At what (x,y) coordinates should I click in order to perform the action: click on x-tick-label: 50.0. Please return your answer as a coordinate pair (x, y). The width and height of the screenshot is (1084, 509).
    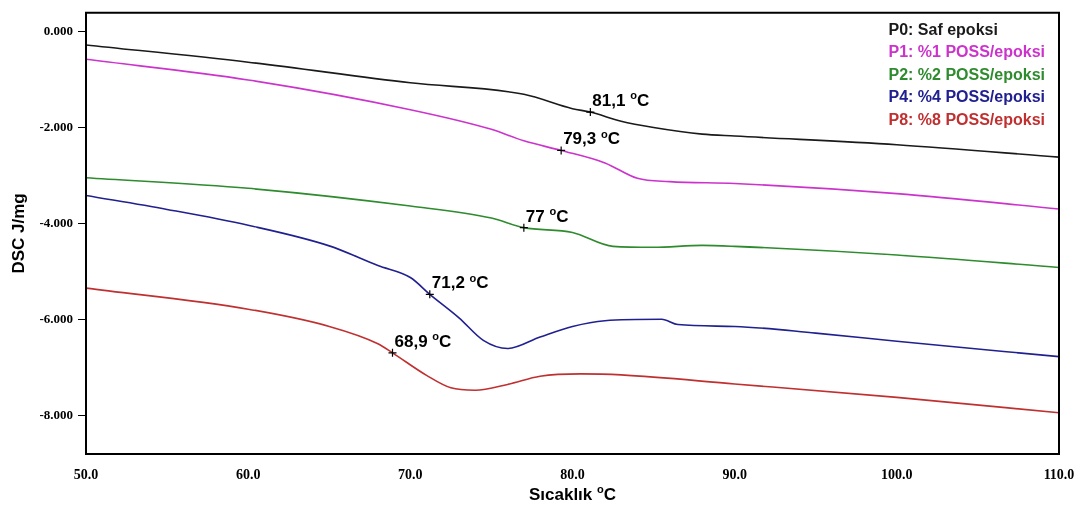
    Looking at the image, I should click on (86, 475).